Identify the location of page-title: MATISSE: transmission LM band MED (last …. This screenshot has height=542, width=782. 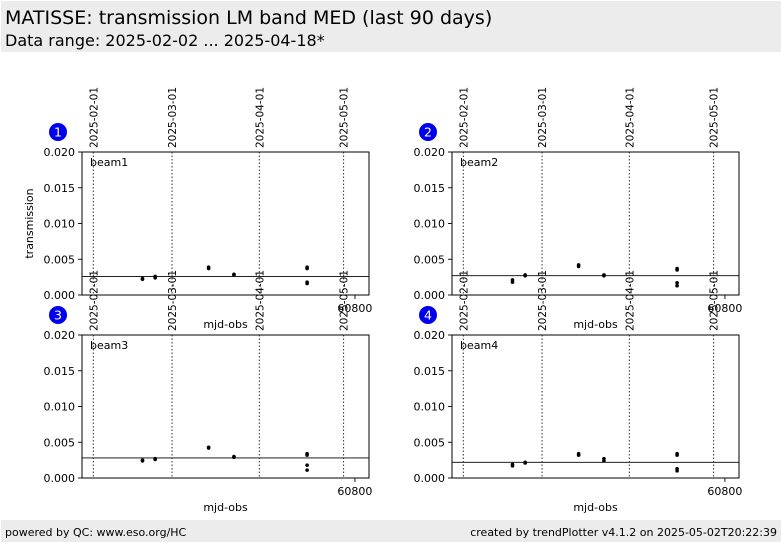
(249, 18).